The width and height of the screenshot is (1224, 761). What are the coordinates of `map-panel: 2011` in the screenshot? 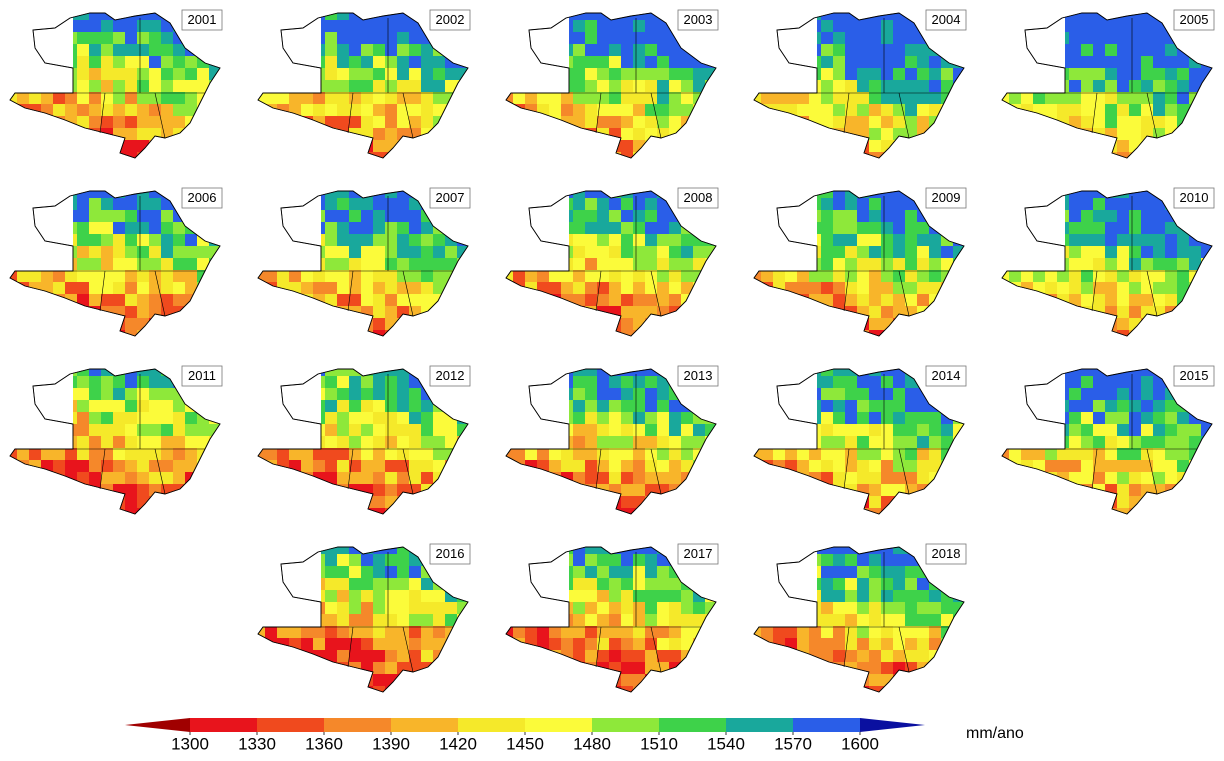 It's located at (119, 442).